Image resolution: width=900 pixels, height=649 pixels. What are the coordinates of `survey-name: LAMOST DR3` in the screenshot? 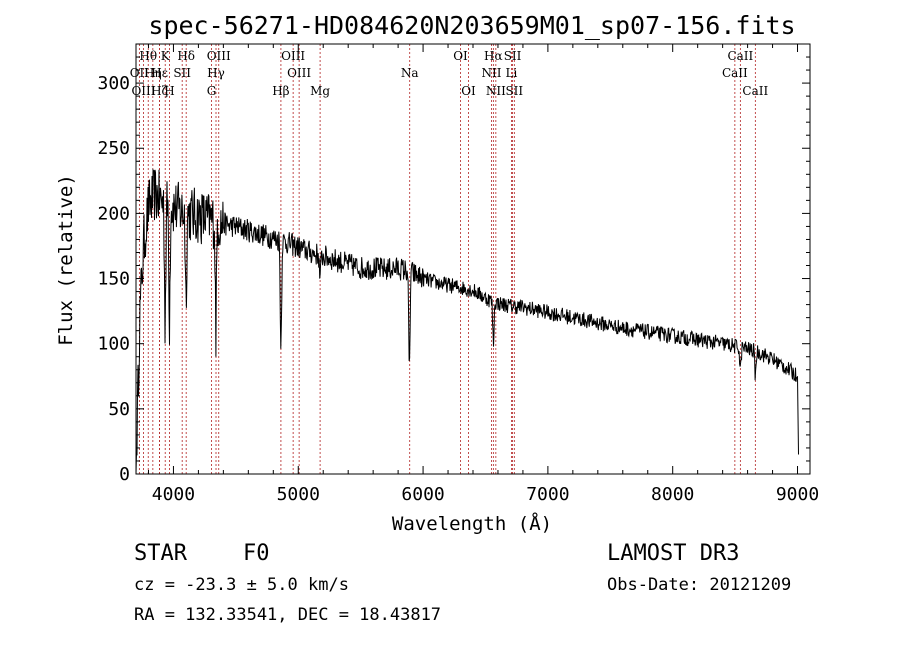 It's located at (673, 553).